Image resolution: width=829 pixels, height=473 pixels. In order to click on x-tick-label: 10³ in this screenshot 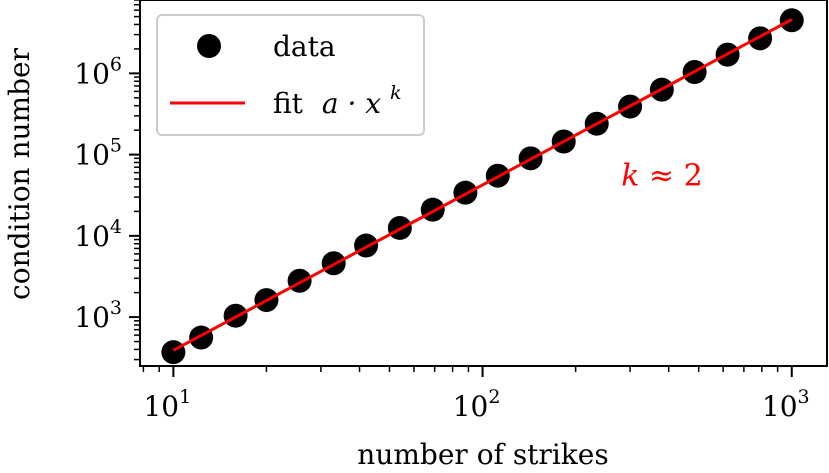, I will do `click(786, 404)`.